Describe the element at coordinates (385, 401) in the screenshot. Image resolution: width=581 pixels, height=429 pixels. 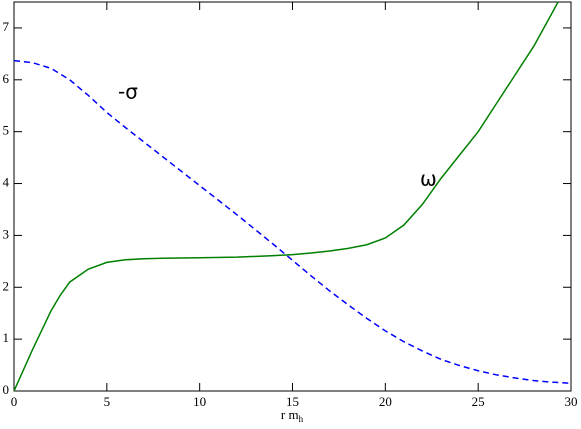
I see `x-tick-label: 20` at that location.